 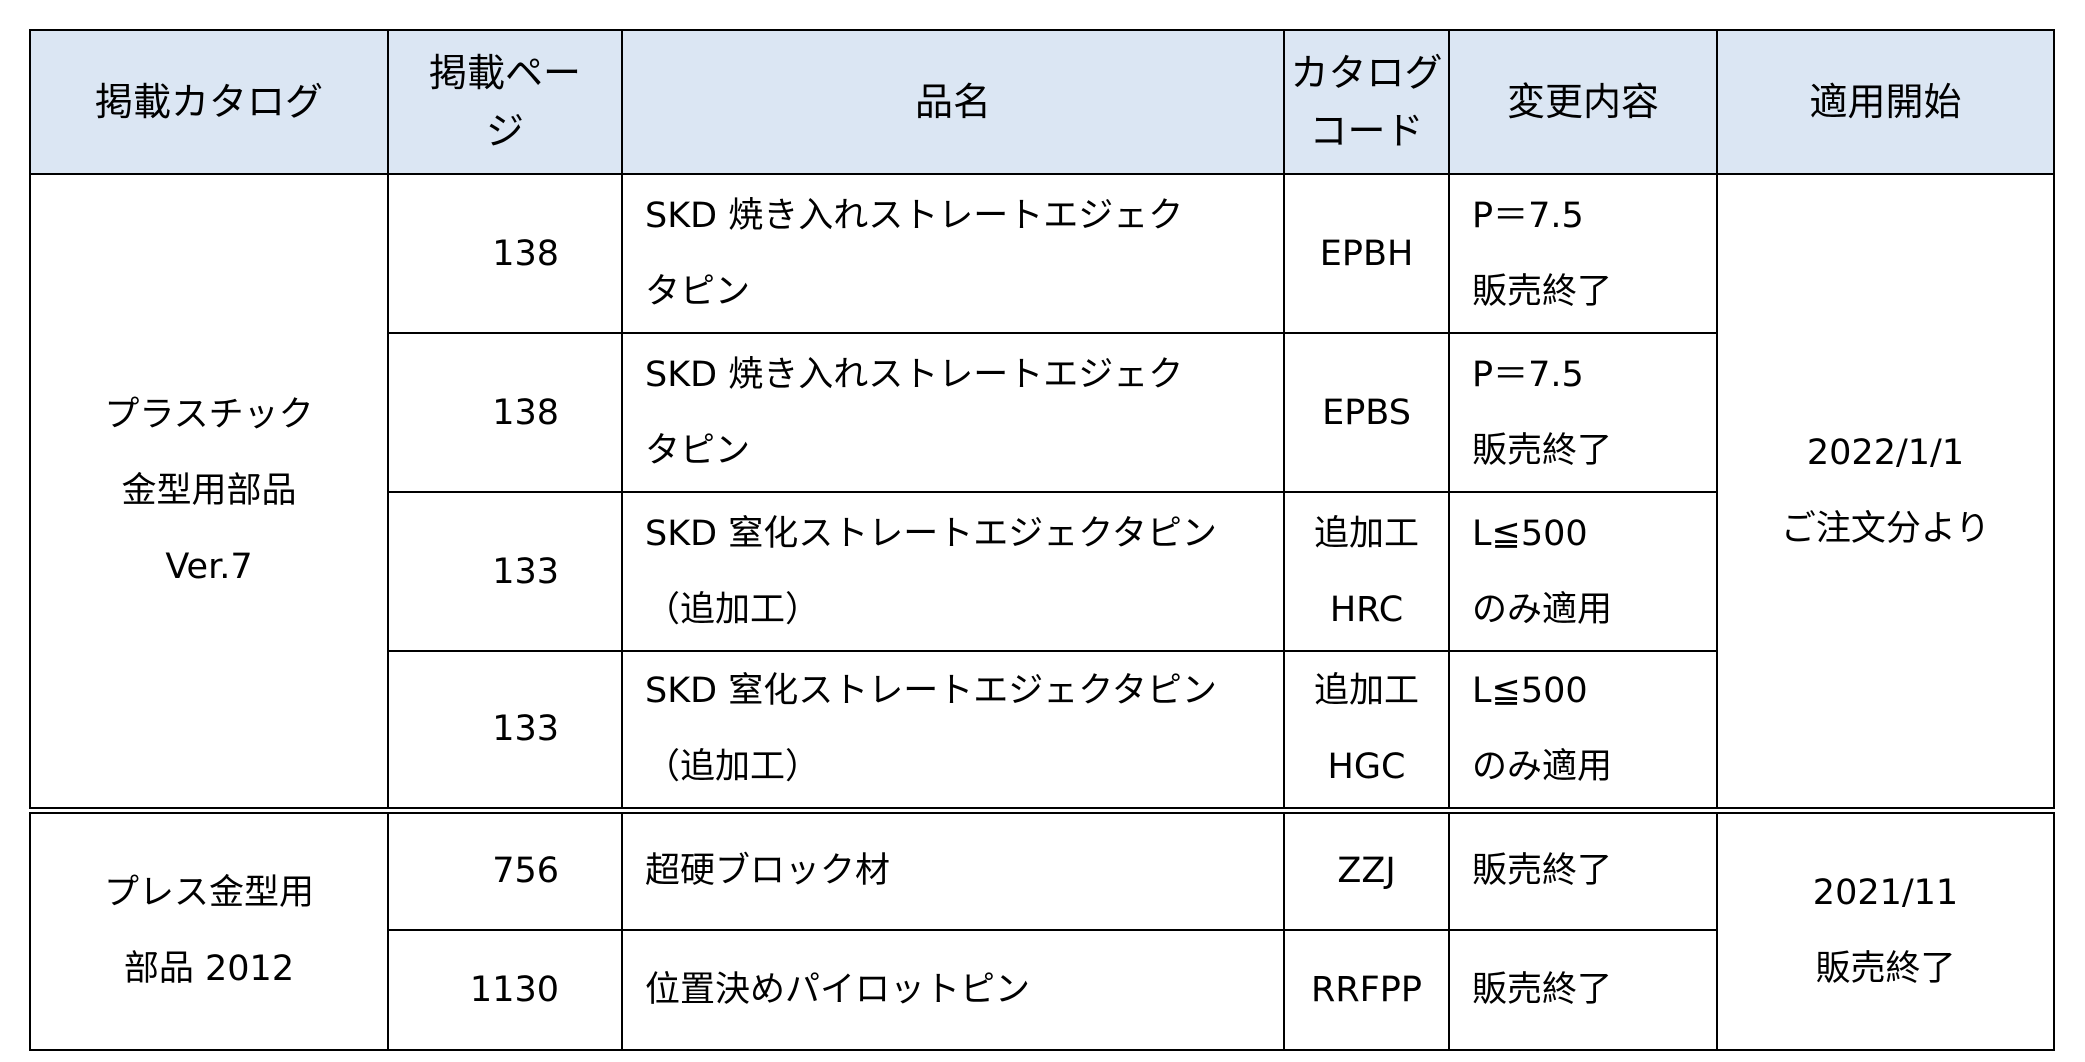 I want to click on catalog-code-cell: 追加工 HRC, so click(x=1366, y=571).